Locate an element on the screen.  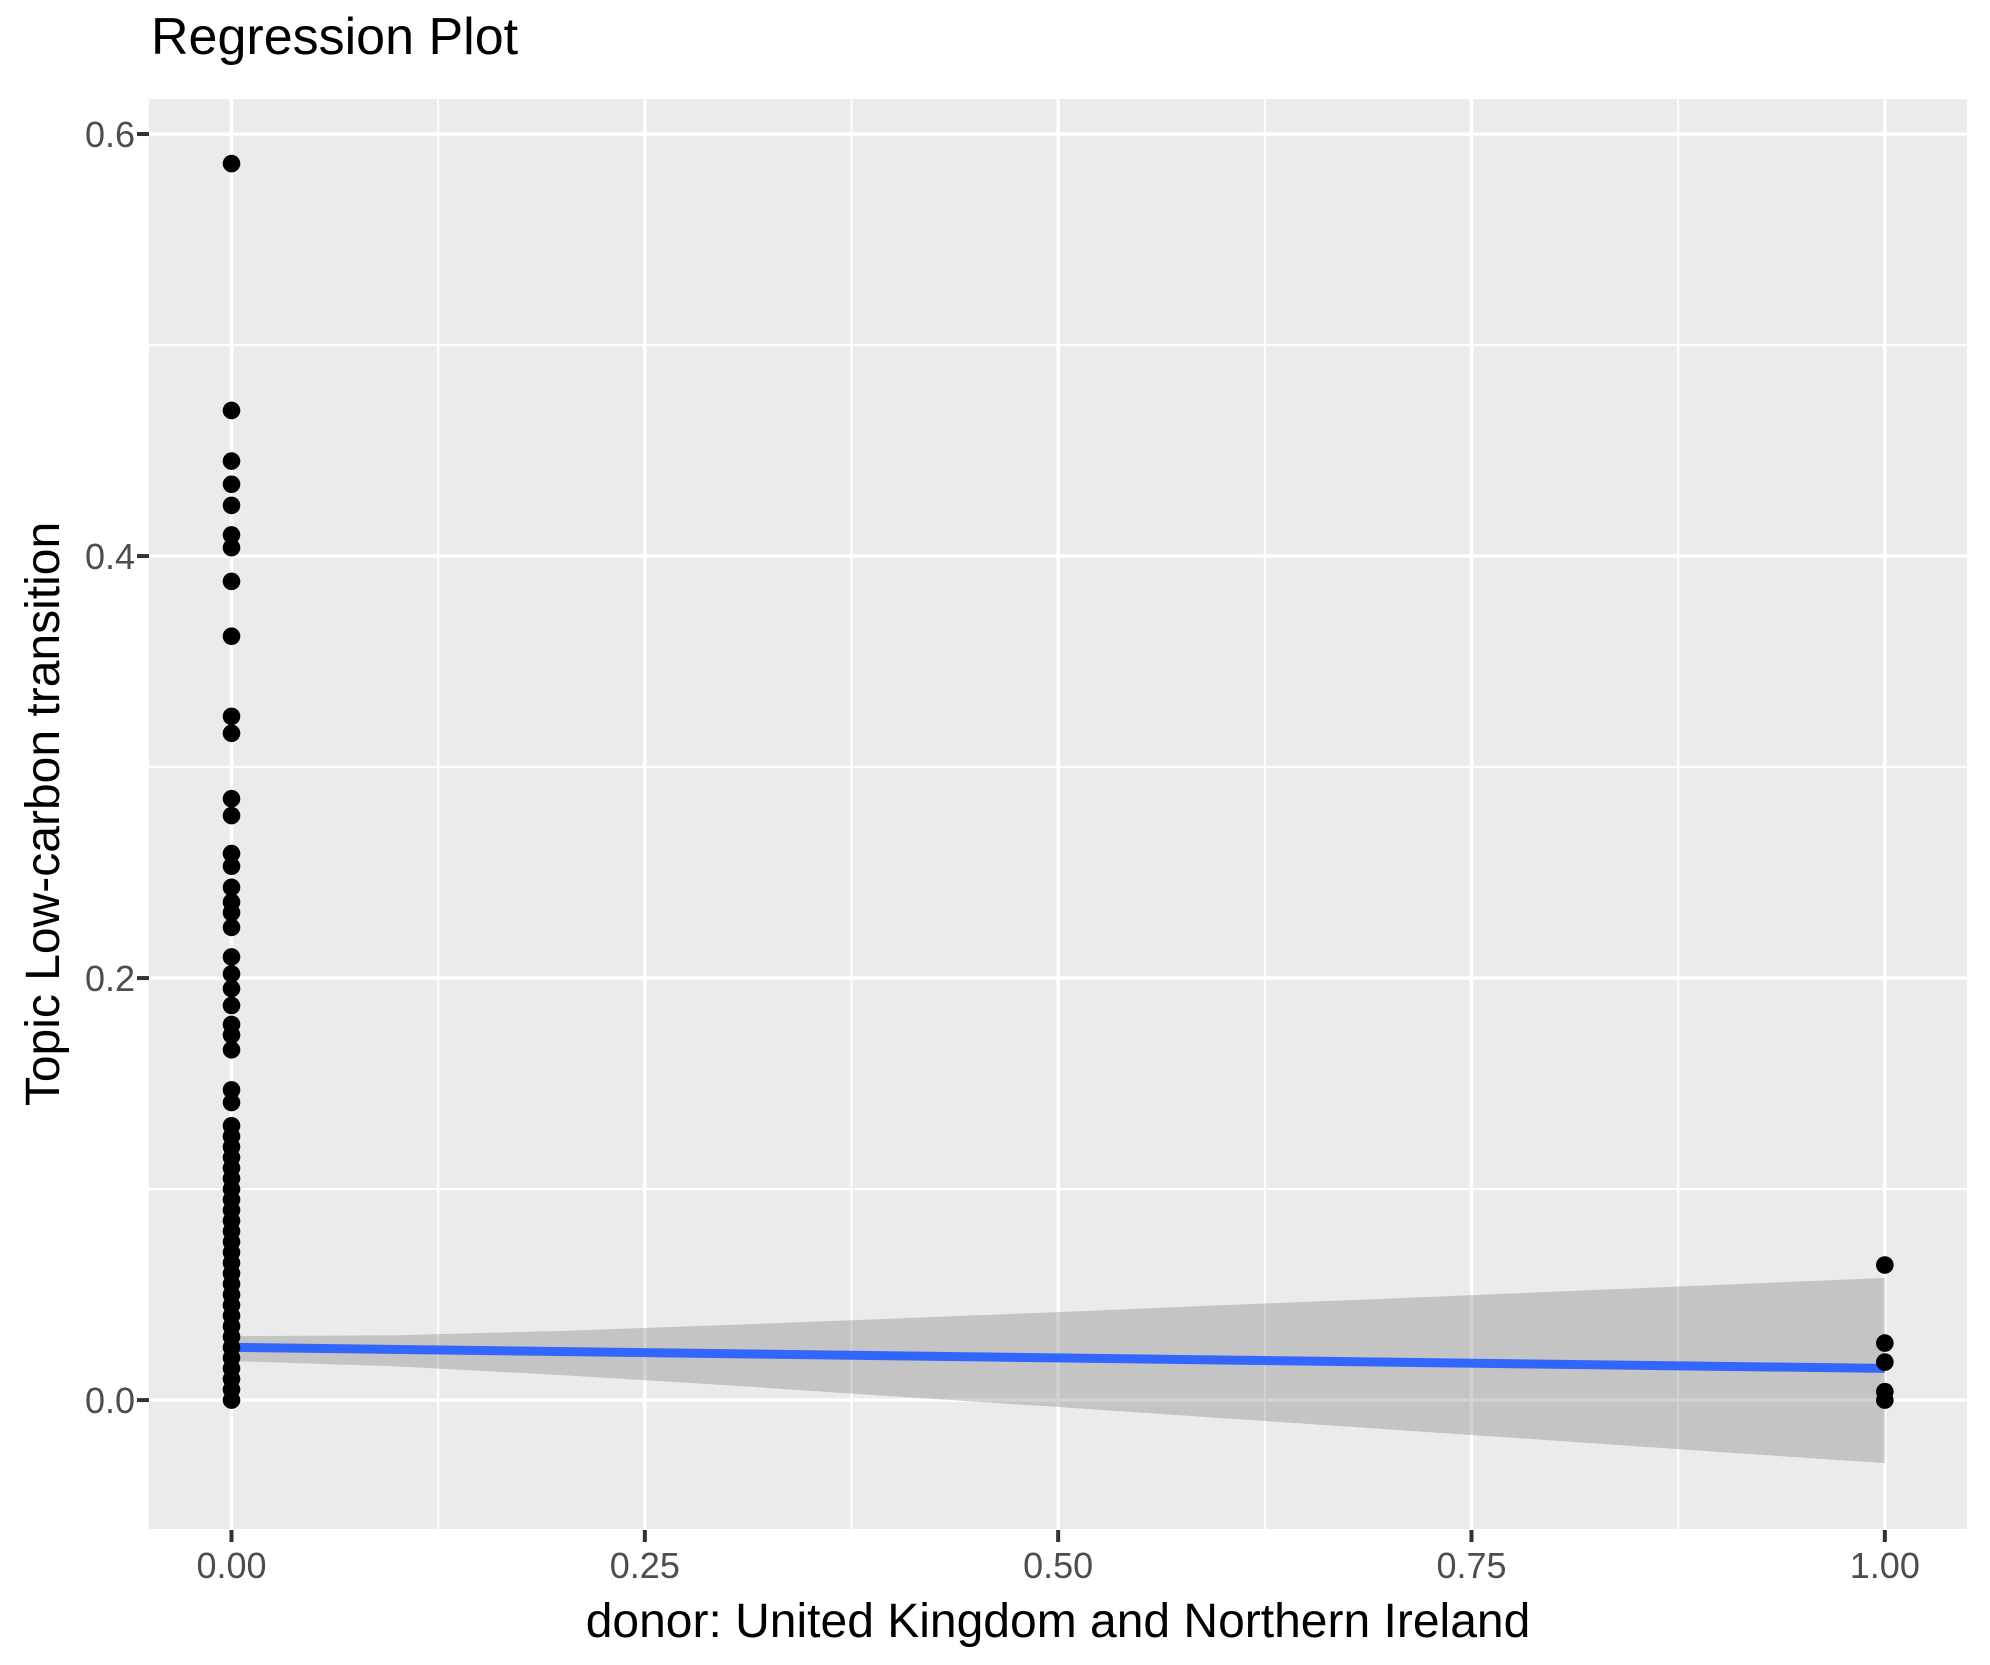
x-tick-label: 1.00 is located at coordinates (1885, 1565).